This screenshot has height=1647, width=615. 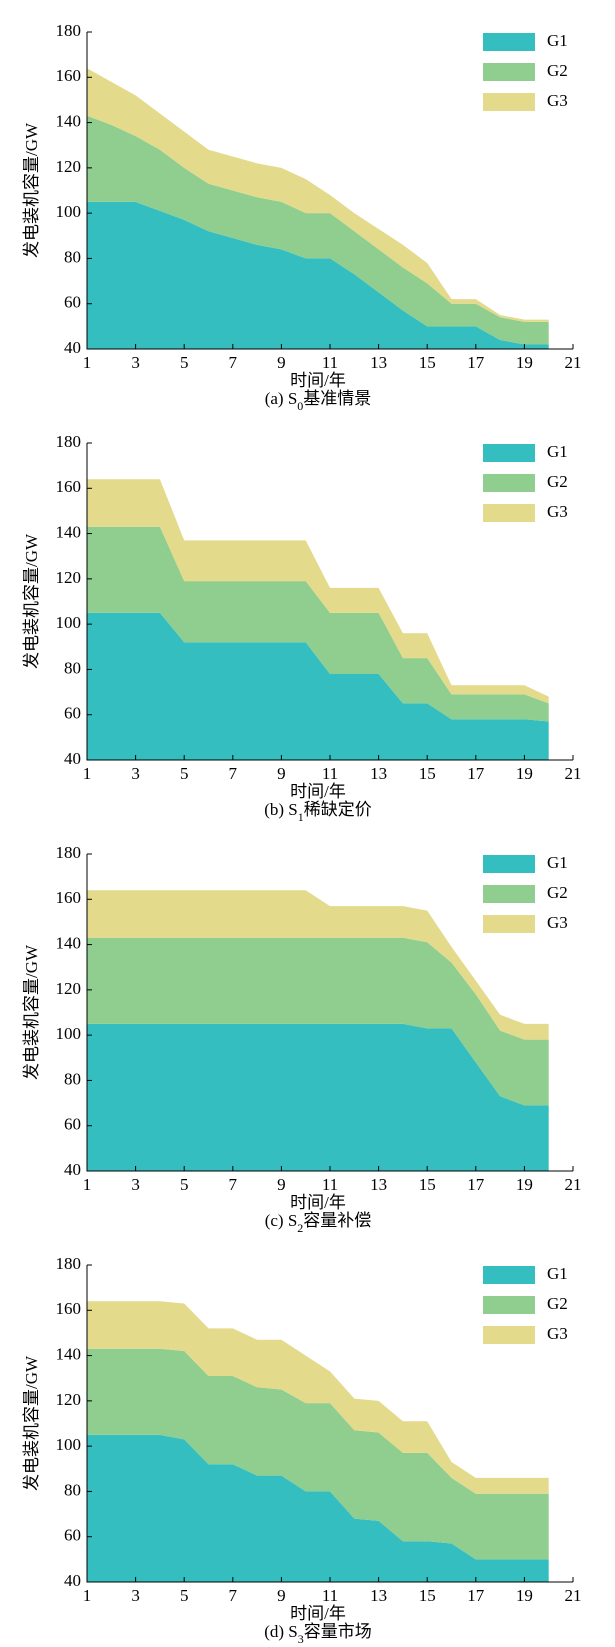 I want to click on subplot-title: (a) S0基准情景, so click(x=318, y=401).